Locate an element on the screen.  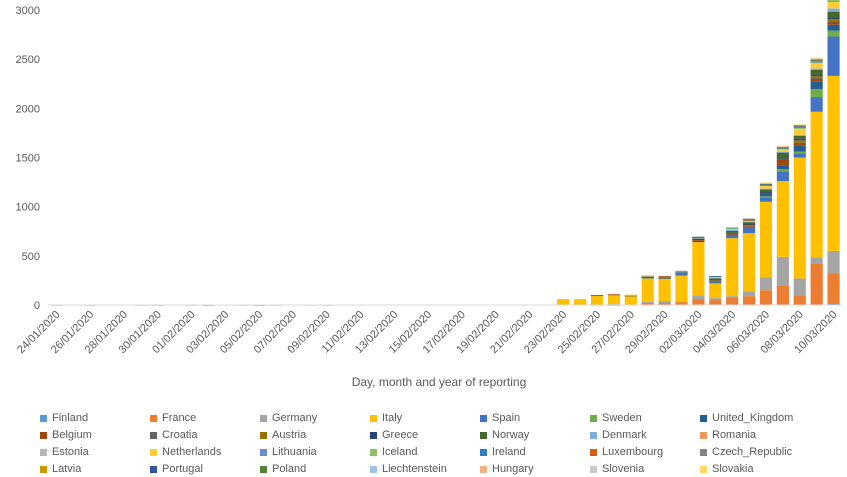
legend-label: United_Kingdom is located at coordinates (753, 418).